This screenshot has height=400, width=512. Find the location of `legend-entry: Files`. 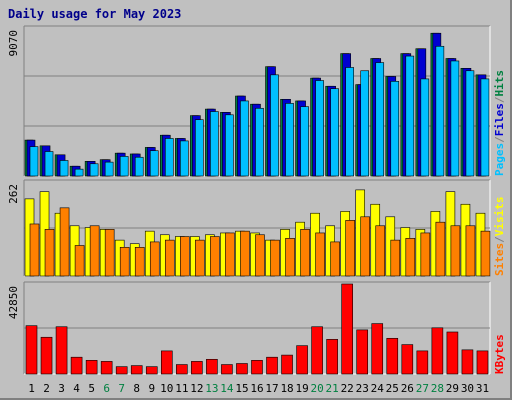

legend-entry: Files is located at coordinates (499, 119).